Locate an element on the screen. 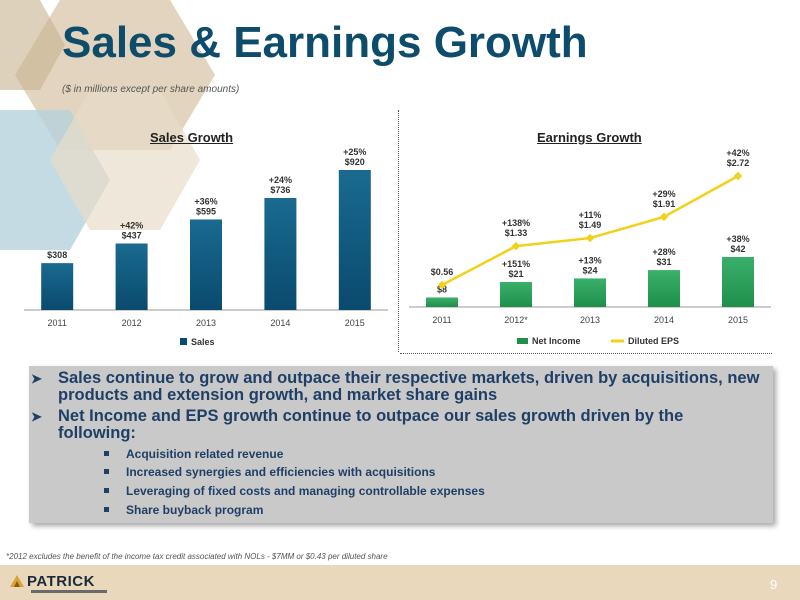  chart-bottom-divider is located at coordinates (586, 353).